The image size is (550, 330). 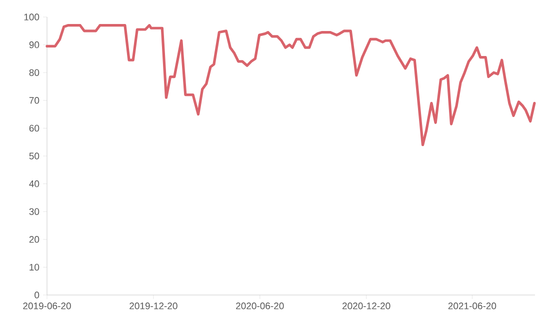 What do you see at coordinates (34, 128) in the screenshot?
I see `y-tick-label: 60` at bounding box center [34, 128].